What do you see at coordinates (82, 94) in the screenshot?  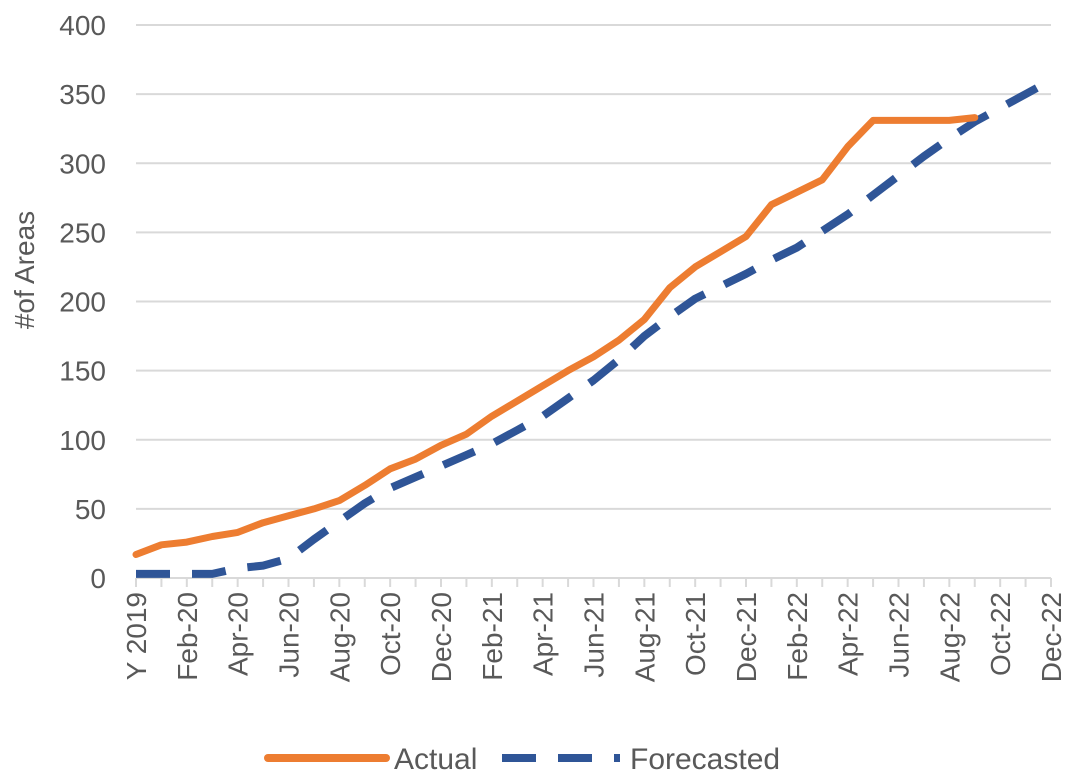 I see `y-tick-label: 350` at bounding box center [82, 94].